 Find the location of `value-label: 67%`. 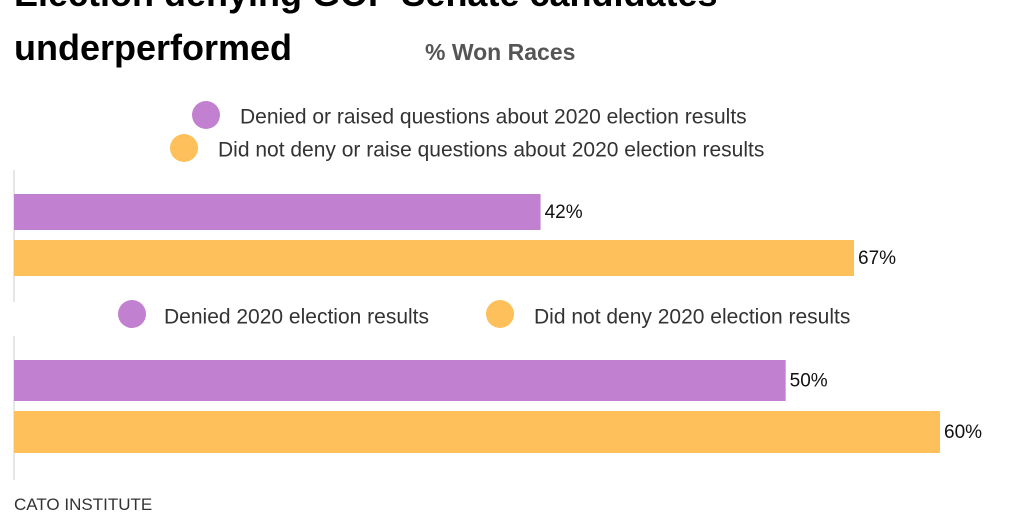

value-label: 67% is located at coordinates (877, 258).